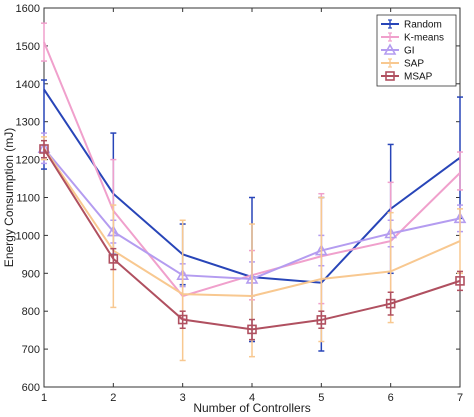  What do you see at coordinates (409, 51) in the screenshot?
I see `legend-label: GI` at bounding box center [409, 51].